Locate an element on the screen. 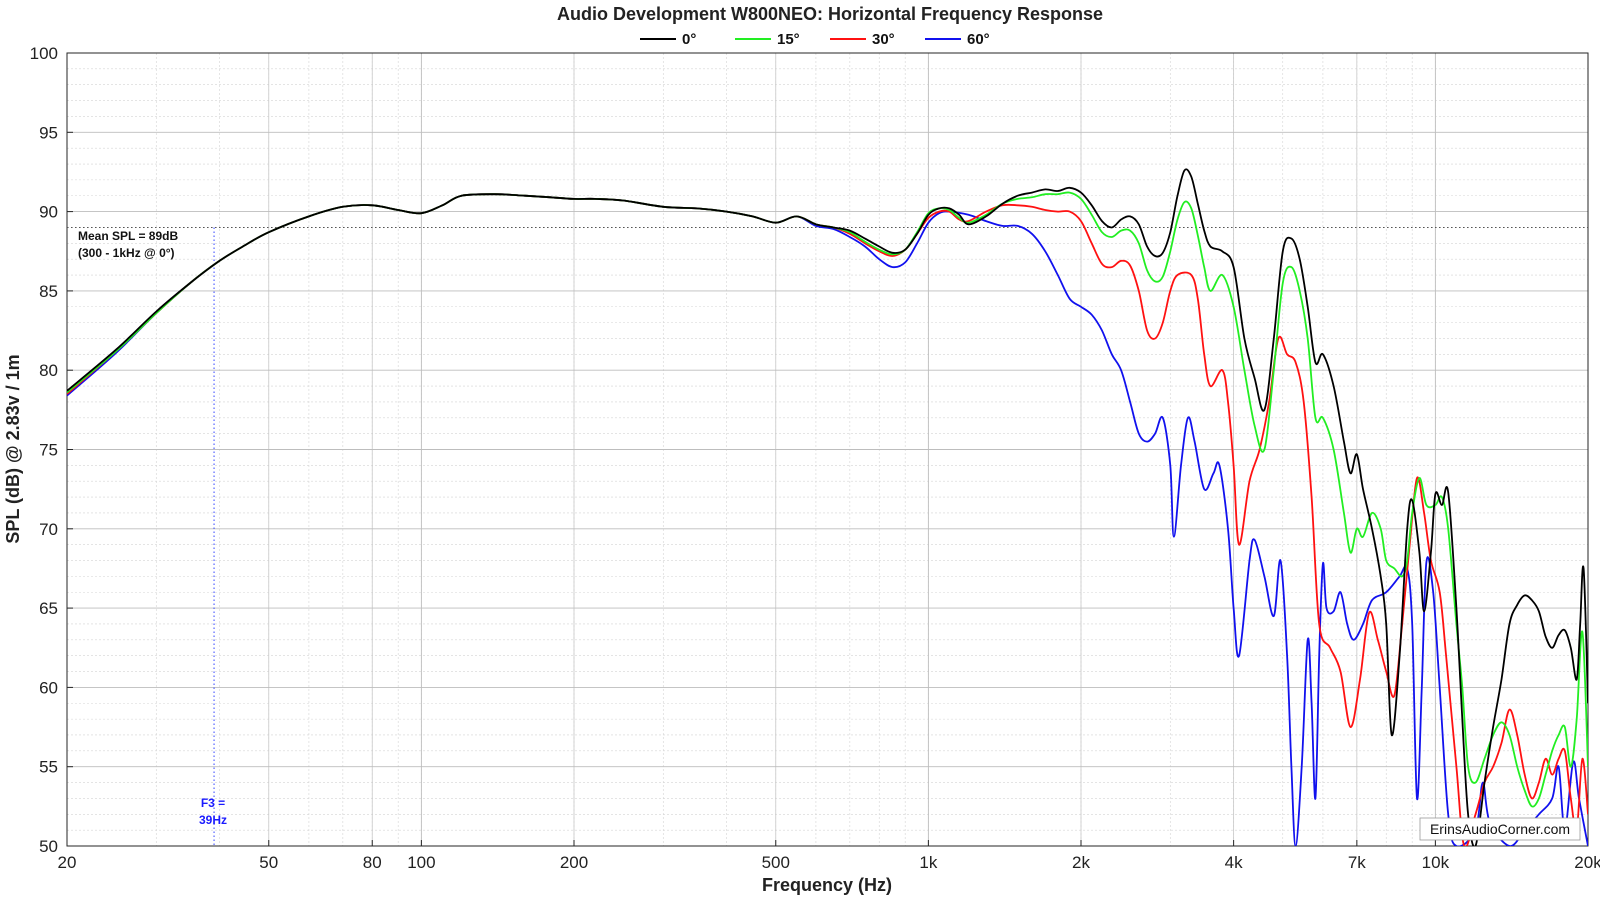 Image resolution: width=1600 pixels, height=900 pixels. legend-entry: 0° is located at coordinates (689, 39).